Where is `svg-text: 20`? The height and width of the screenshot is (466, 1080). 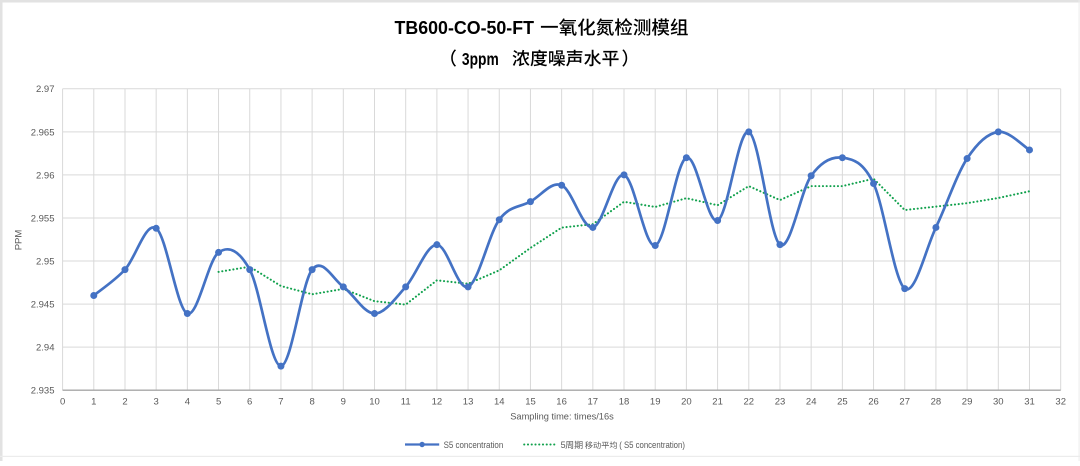
svg-text: 20 is located at coordinates (686, 401).